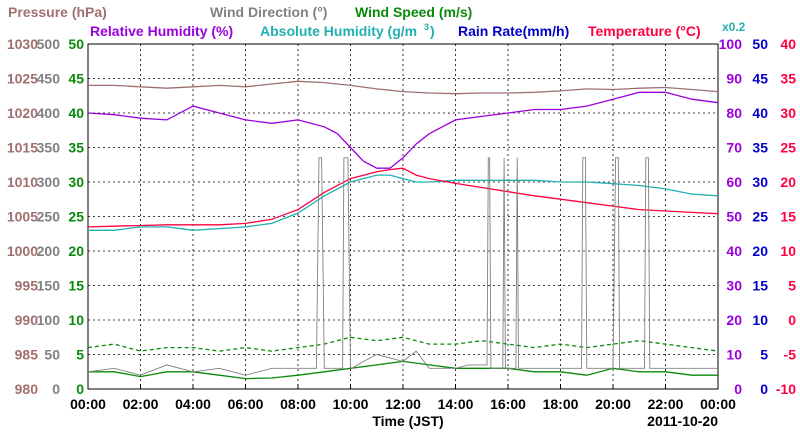 This screenshot has width=800, height=434. What do you see at coordinates (76, 148) in the screenshot?
I see `y-tick-label-wind-speed: 35` at bounding box center [76, 148].